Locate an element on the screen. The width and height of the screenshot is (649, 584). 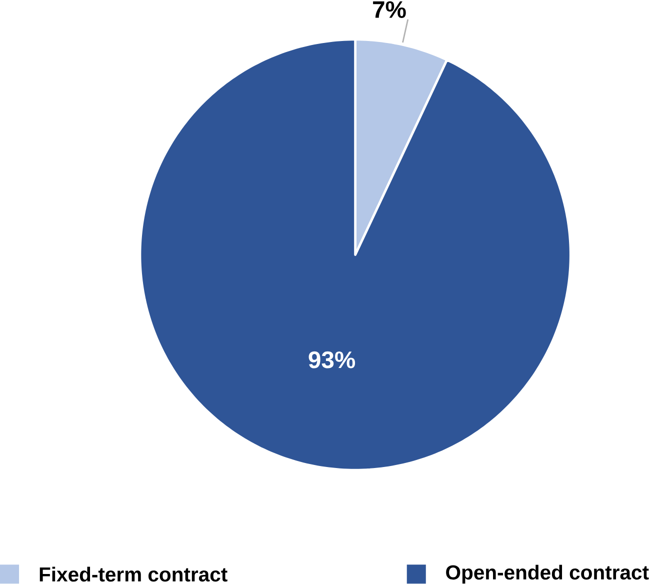
legend-label: Open-ended contract is located at coordinates (547, 574).